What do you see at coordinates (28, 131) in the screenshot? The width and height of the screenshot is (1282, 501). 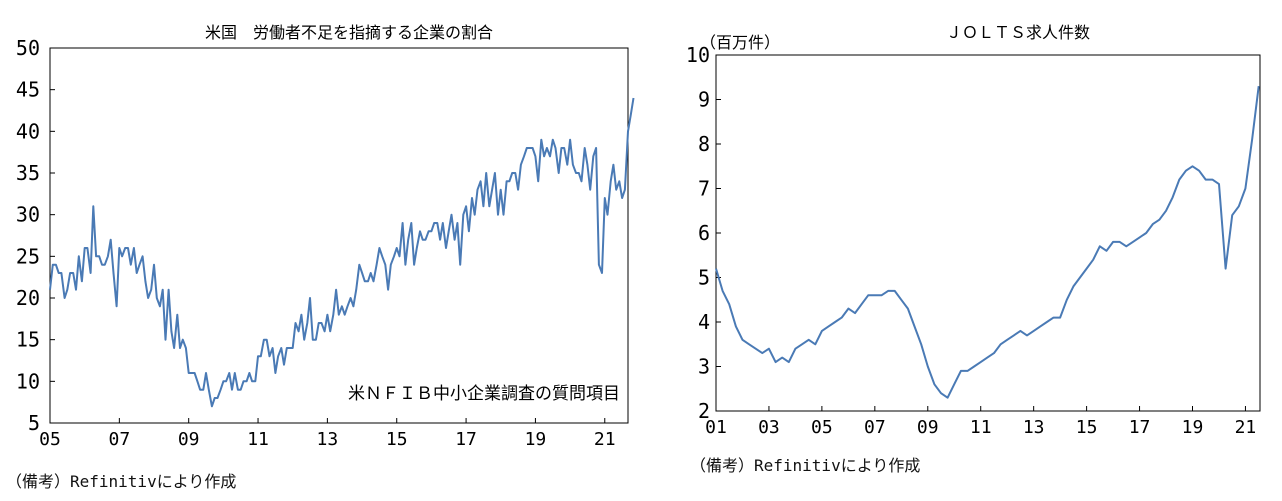 I see `y-tick-label: 40` at bounding box center [28, 131].